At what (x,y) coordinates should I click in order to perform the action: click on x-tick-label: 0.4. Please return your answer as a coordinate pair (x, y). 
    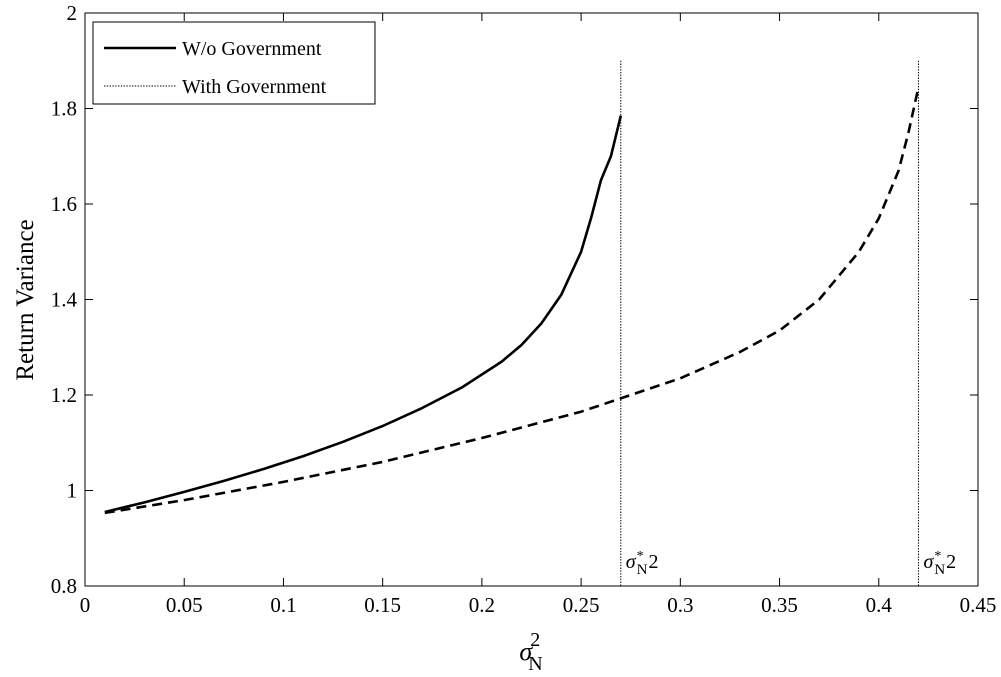
    Looking at the image, I should click on (879, 605).